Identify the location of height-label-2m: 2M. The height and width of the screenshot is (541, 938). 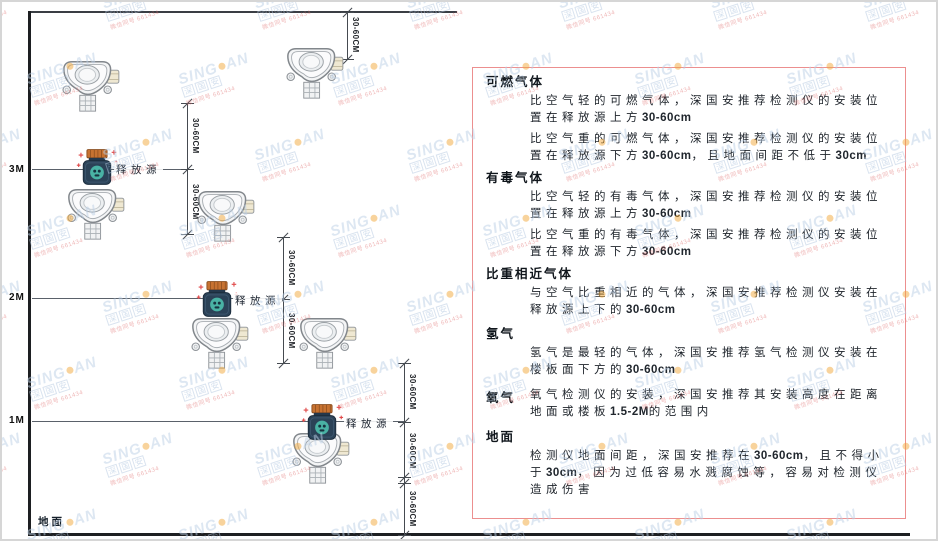
(17, 297).